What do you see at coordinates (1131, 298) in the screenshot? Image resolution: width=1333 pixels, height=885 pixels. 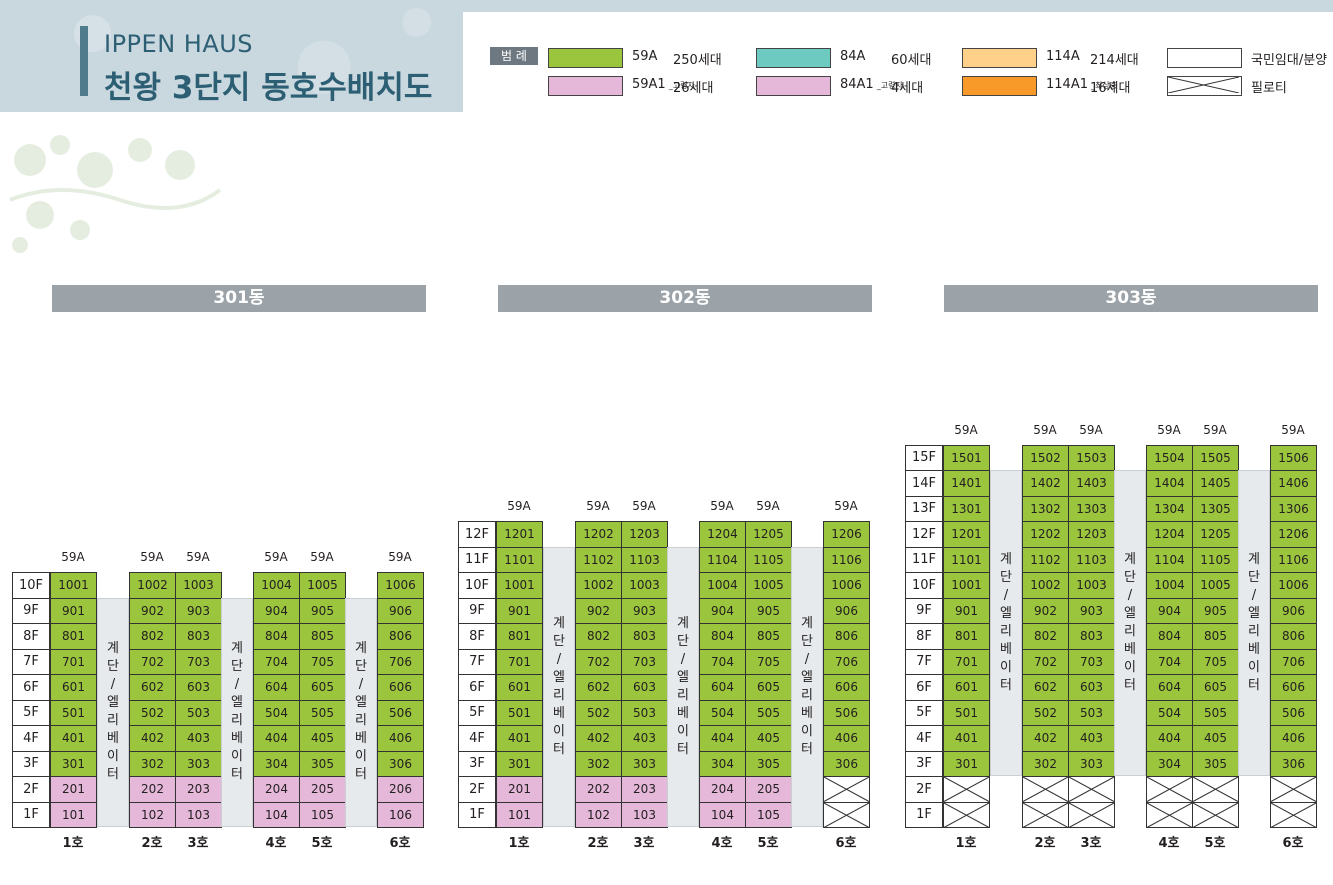 I see `building-title: 303동` at bounding box center [1131, 298].